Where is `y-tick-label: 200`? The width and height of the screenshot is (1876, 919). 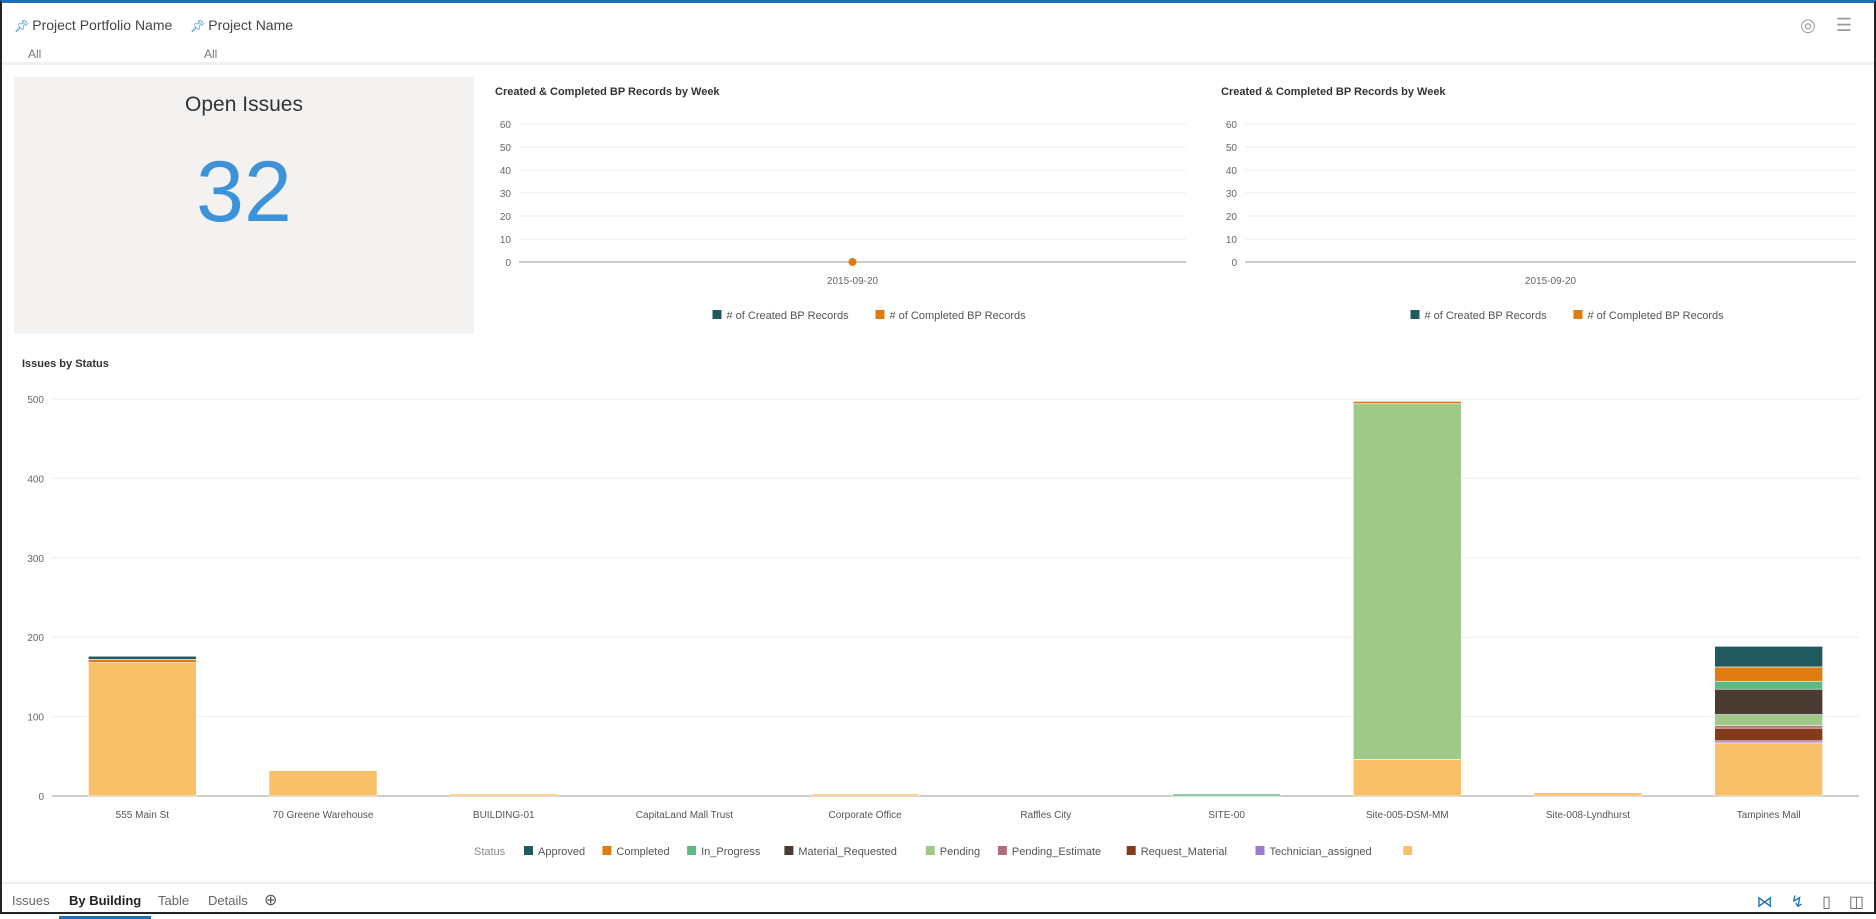 y-tick-label: 200 is located at coordinates (35, 638).